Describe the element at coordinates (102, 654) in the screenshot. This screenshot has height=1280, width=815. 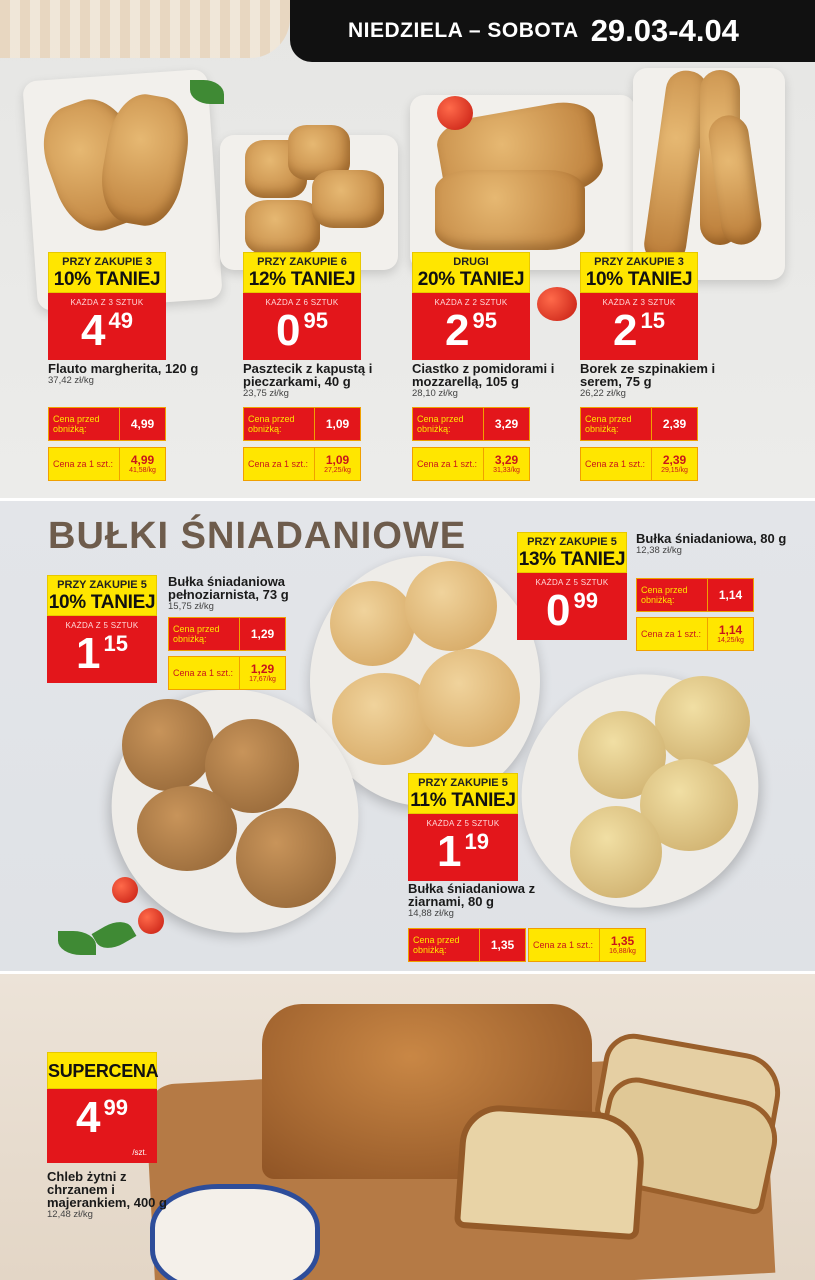
I see `price: 1 15` at that location.